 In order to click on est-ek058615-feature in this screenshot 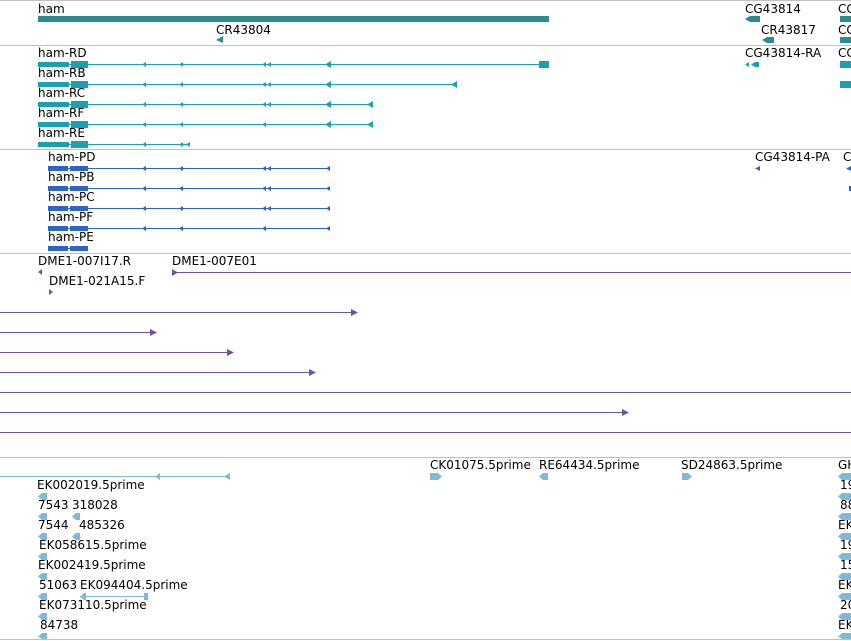, I will do `click(42, 556)`.